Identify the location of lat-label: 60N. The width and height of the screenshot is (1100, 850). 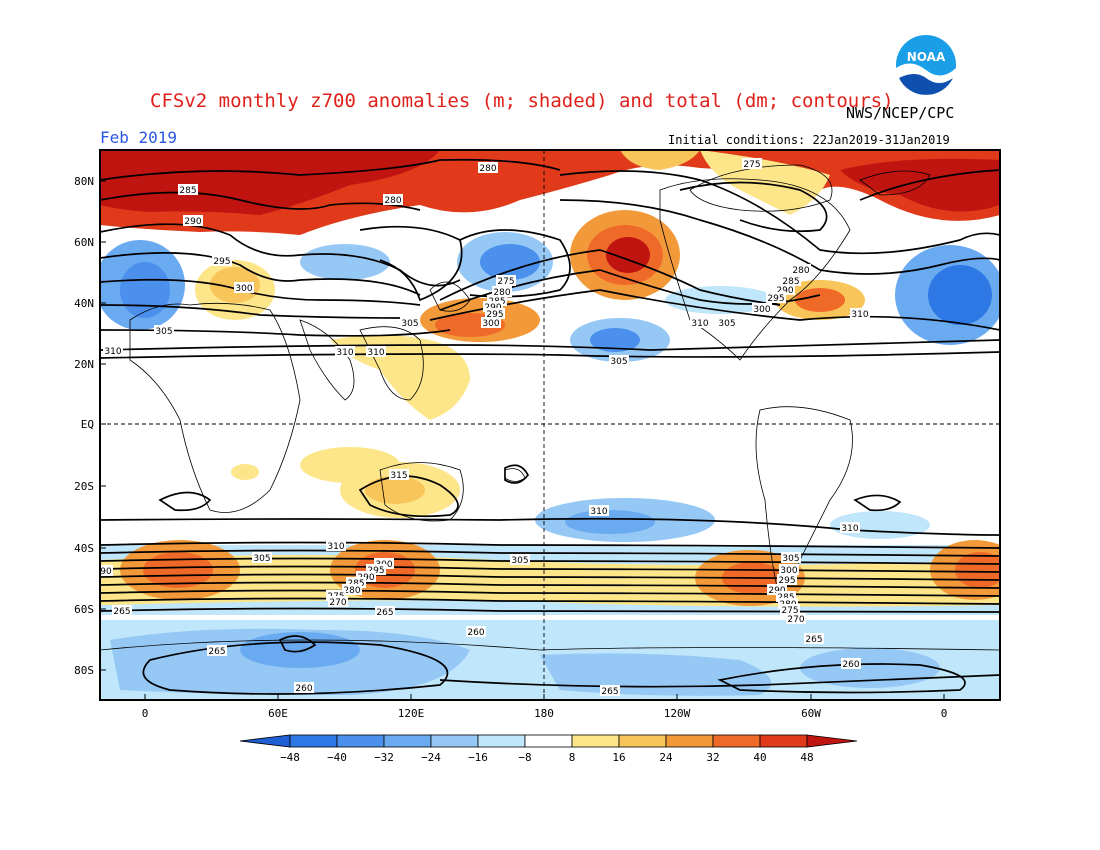
(84, 242).